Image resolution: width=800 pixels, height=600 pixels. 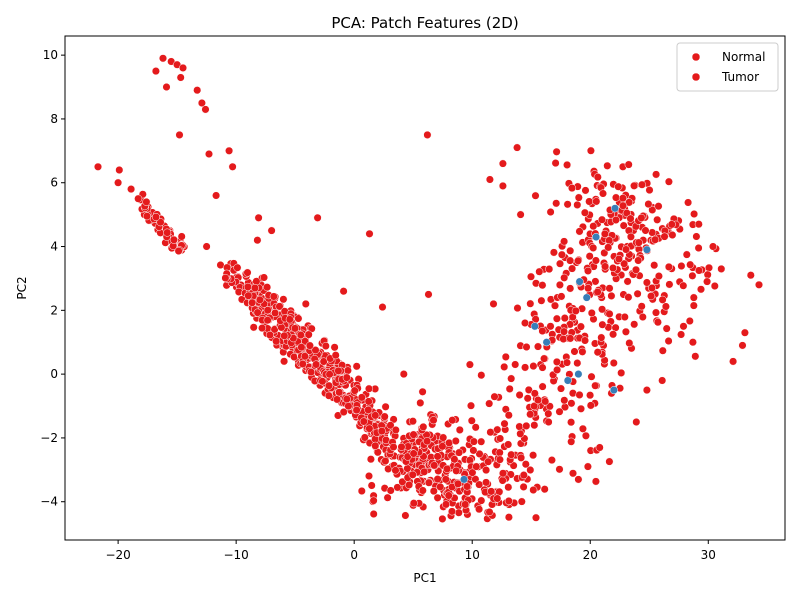 I want to click on x-tick-label: −10, so click(x=235, y=555).